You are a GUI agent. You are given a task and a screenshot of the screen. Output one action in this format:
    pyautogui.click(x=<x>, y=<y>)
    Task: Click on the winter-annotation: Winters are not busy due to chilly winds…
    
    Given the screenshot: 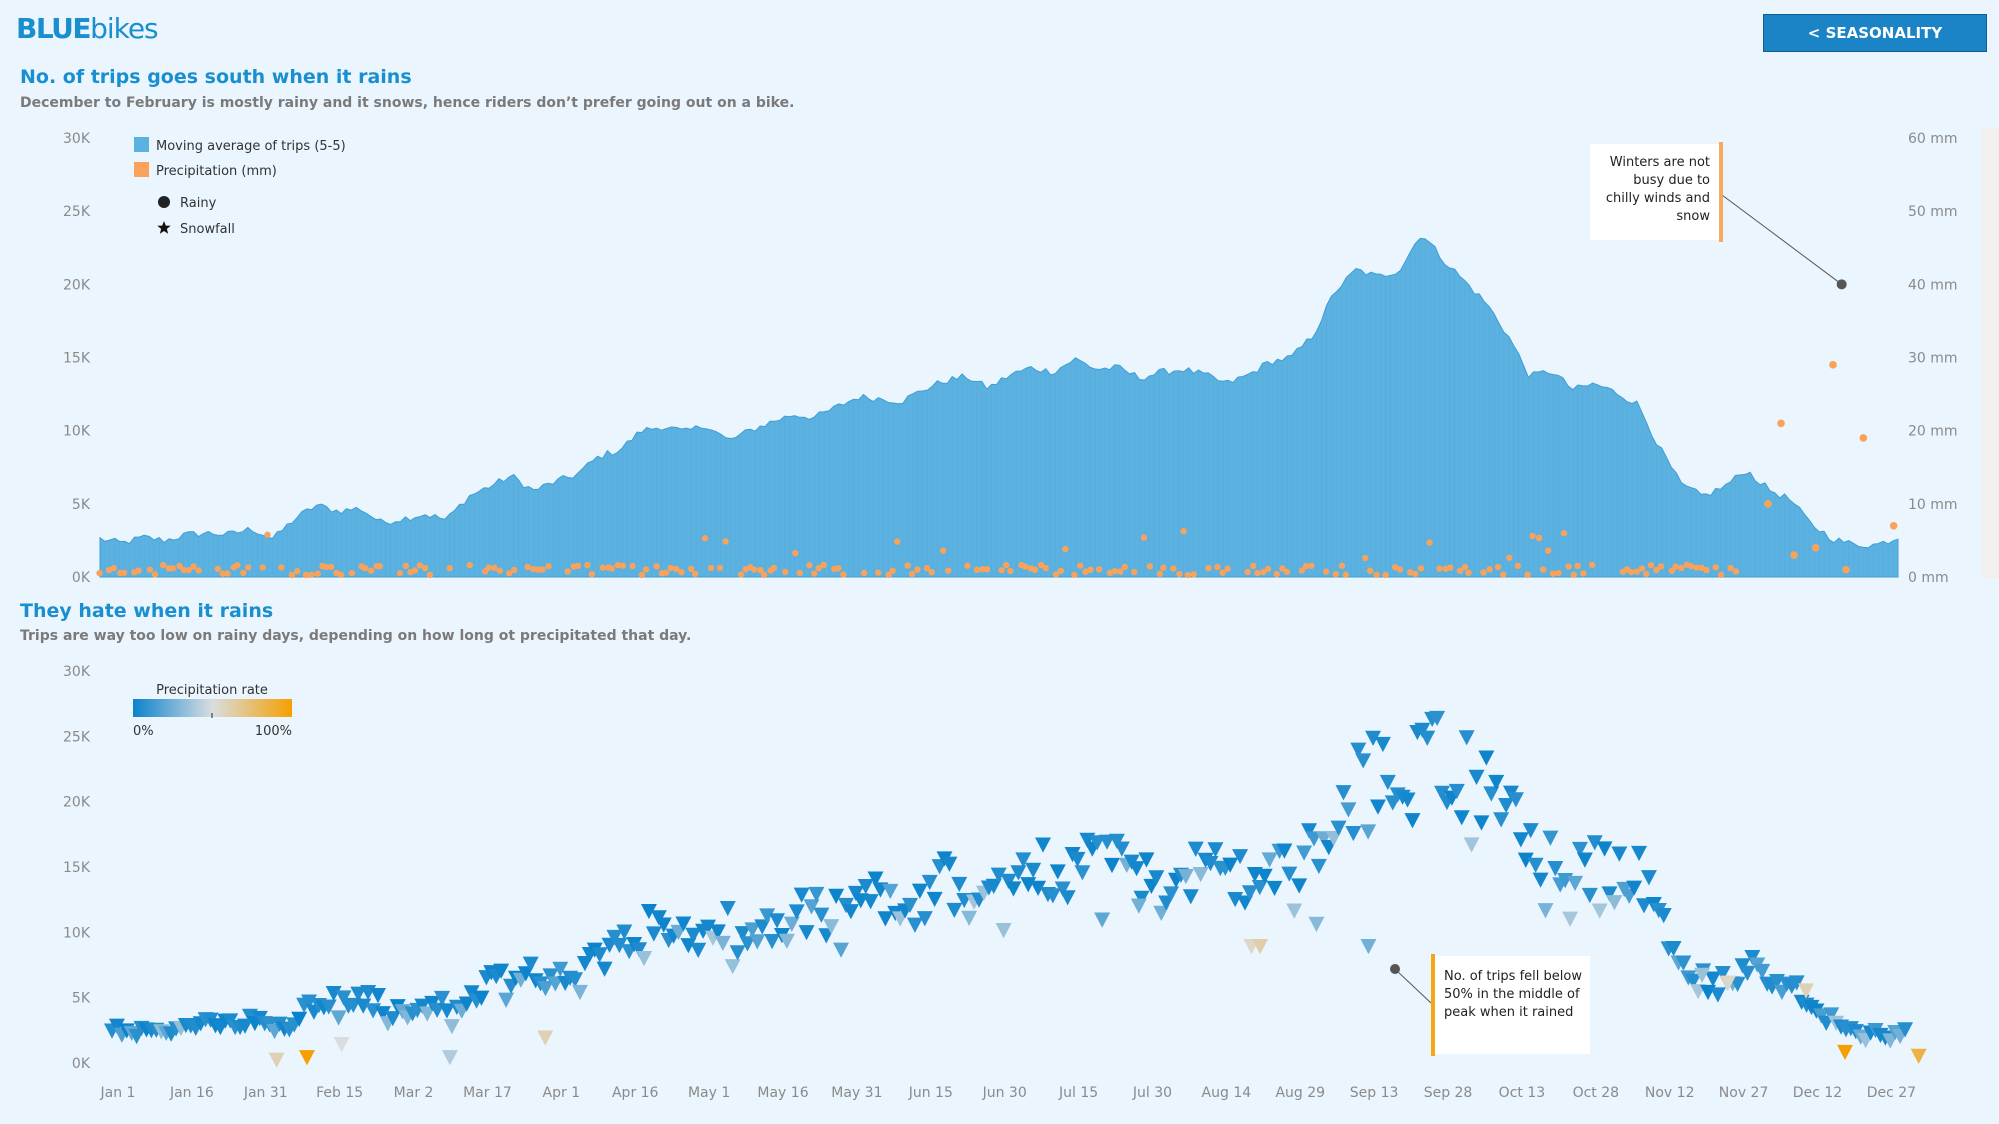 What is the action you would take?
    pyautogui.click(x=1655, y=192)
    